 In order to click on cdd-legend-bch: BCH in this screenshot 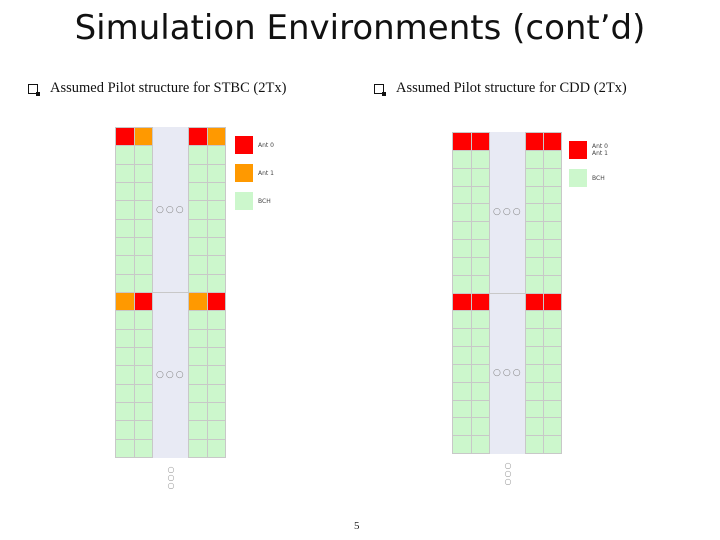, I will do `click(587, 178)`.